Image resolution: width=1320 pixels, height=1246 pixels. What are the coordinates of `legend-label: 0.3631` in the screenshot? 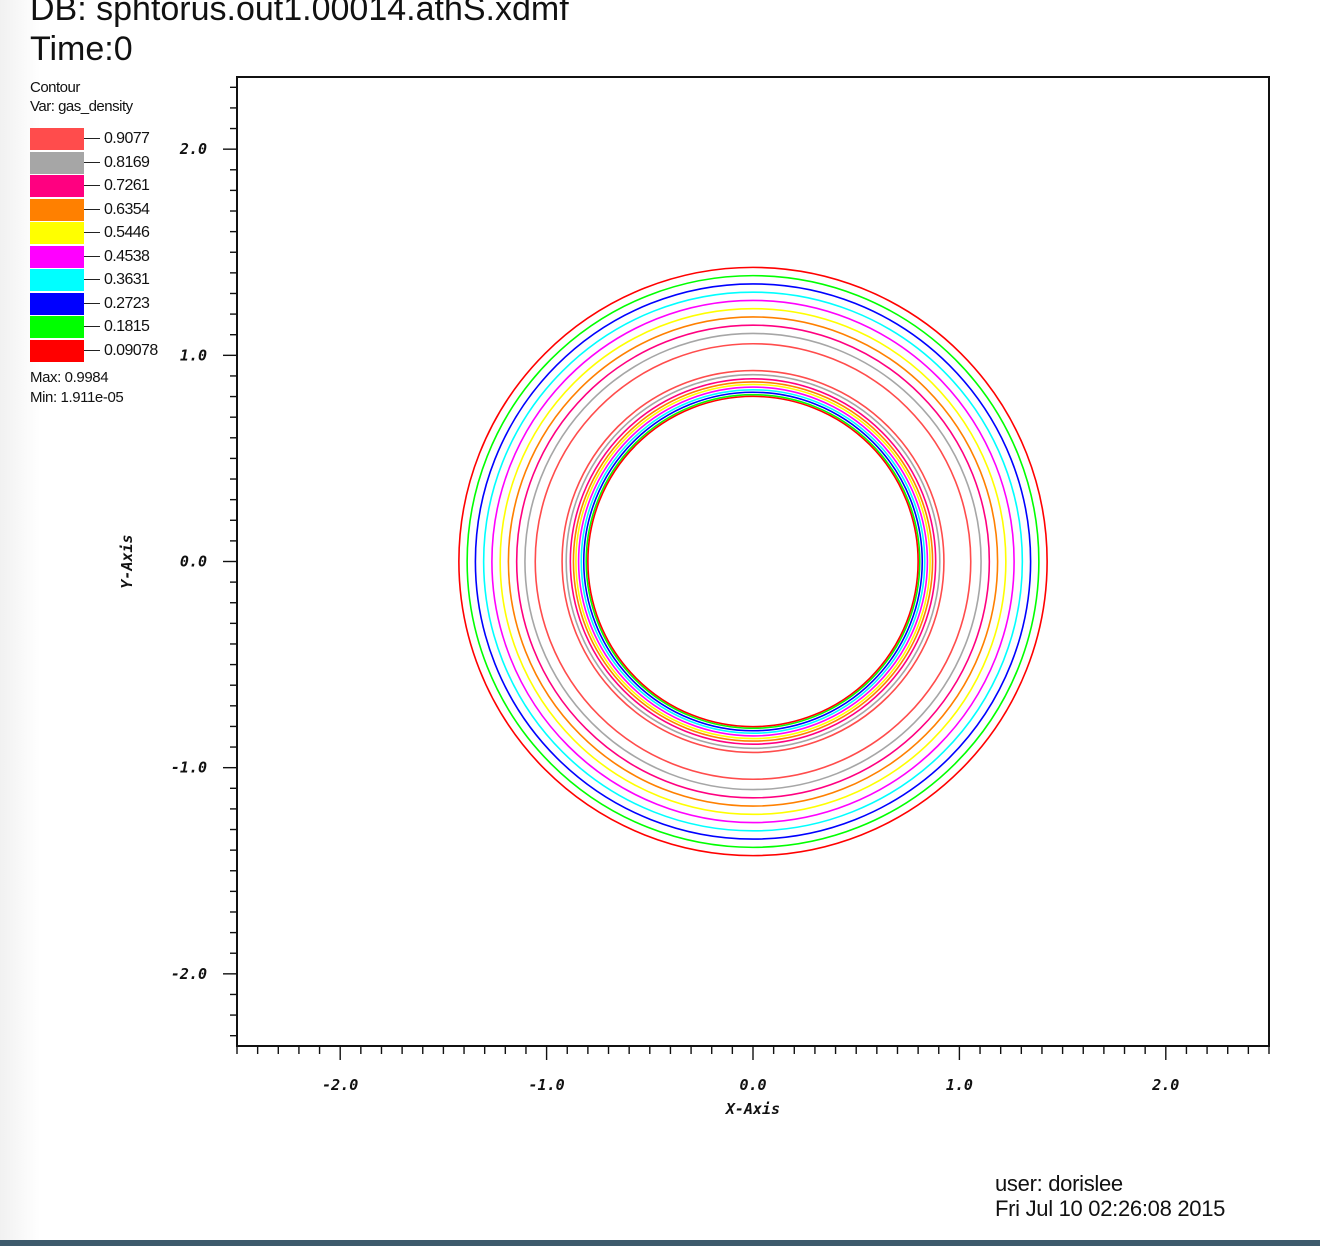 It's located at (127, 279).